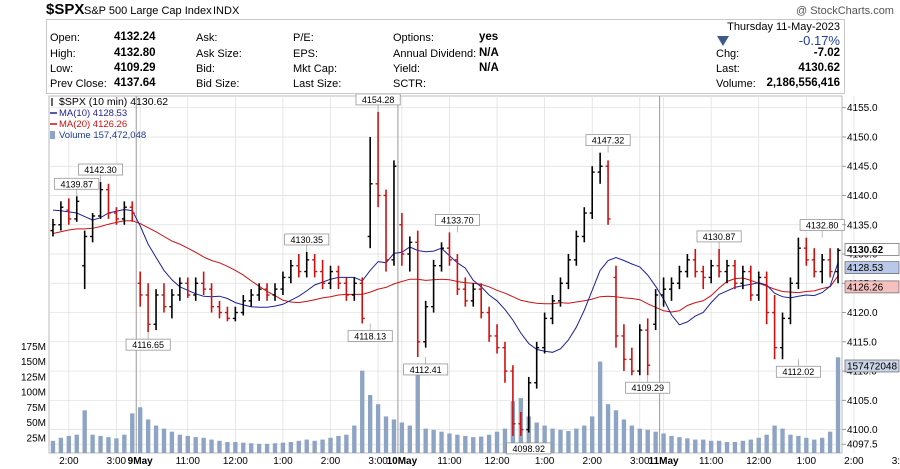 The image size is (900, 469). I want to click on quote-label: Last:, so click(728, 69).